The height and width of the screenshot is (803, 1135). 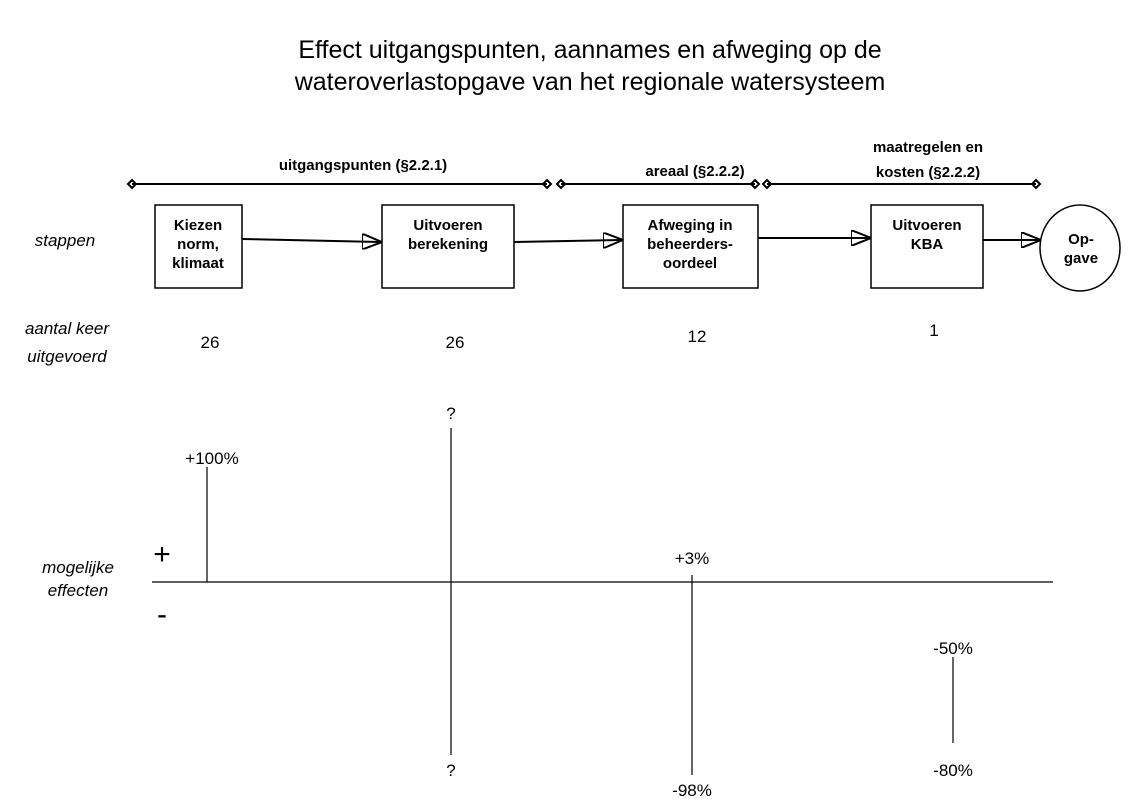 What do you see at coordinates (198, 263) in the screenshot?
I see `step-label: klimaat` at bounding box center [198, 263].